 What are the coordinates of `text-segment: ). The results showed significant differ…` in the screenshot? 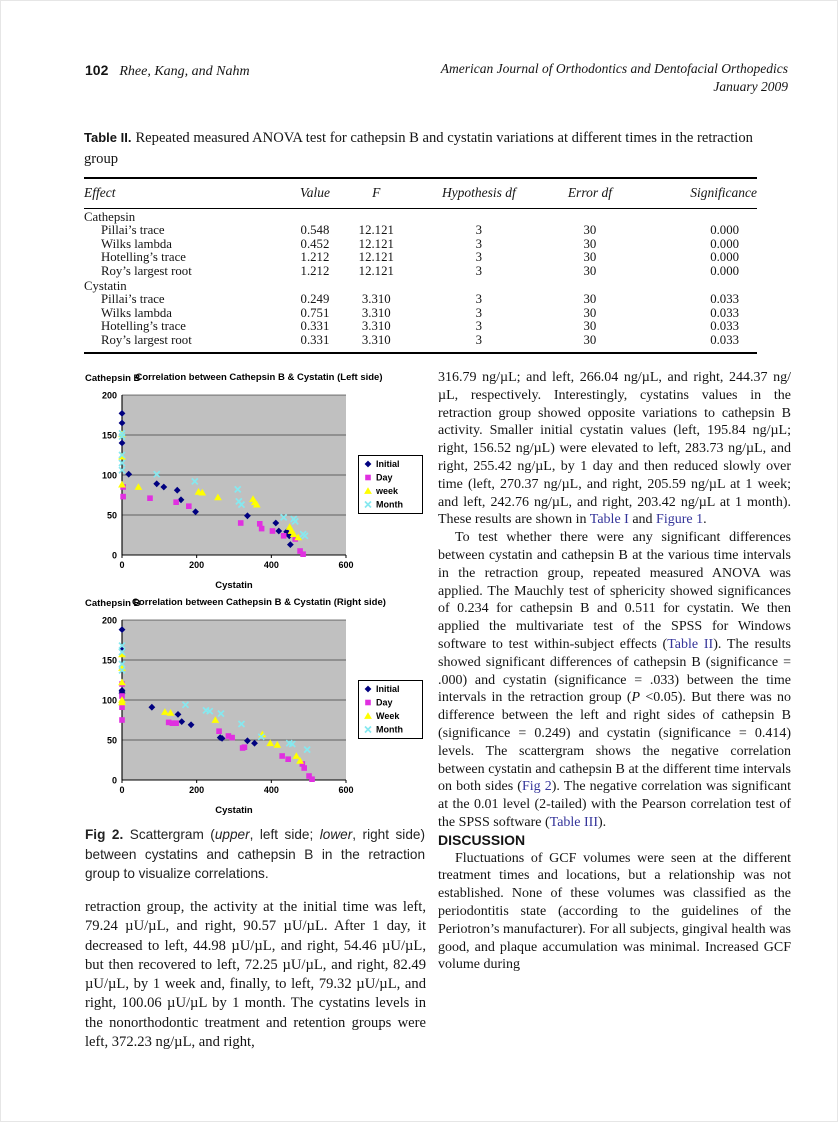 It's located at (614, 671).